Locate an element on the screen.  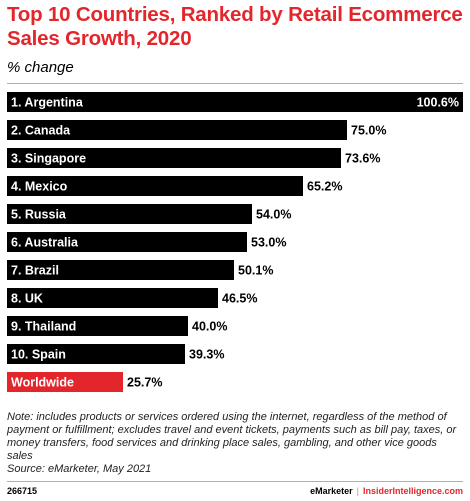
value-label-spain: 39.3% is located at coordinates (206, 355).